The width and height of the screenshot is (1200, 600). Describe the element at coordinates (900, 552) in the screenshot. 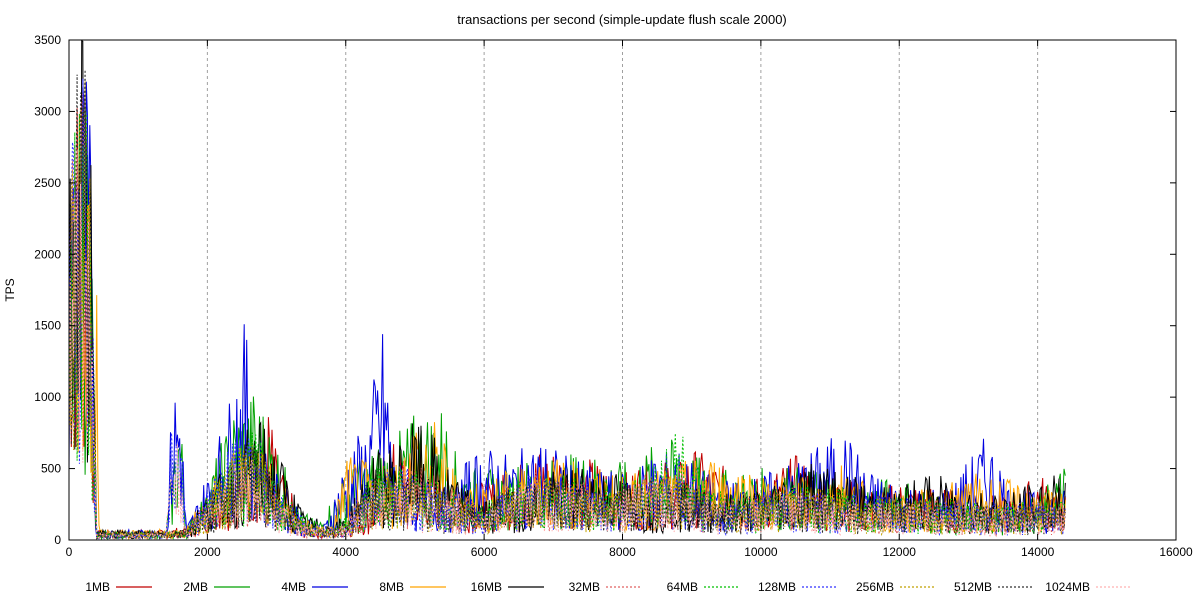

I see `x-tick-label-12000: 12000` at that location.